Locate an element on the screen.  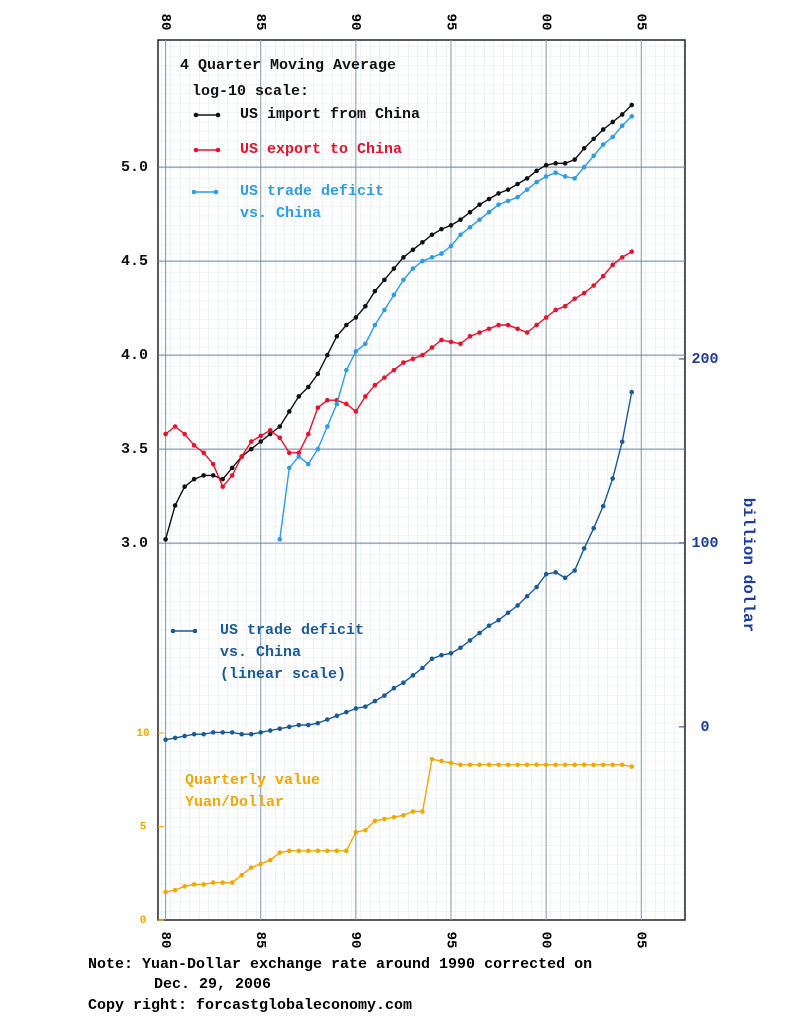
legend-label: US import from China is located at coordinates (330, 114).